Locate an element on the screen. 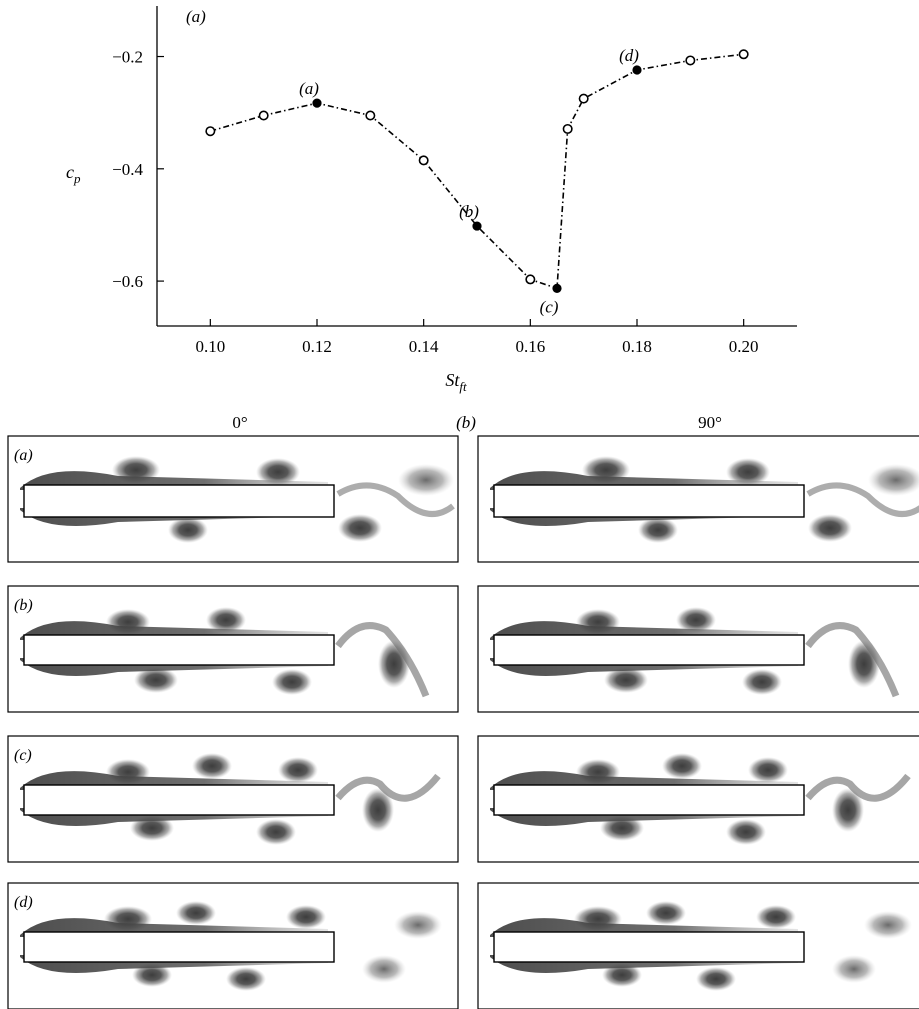 This screenshot has width=919, height=1009. x-tick-label: 0.12 is located at coordinates (317, 346).